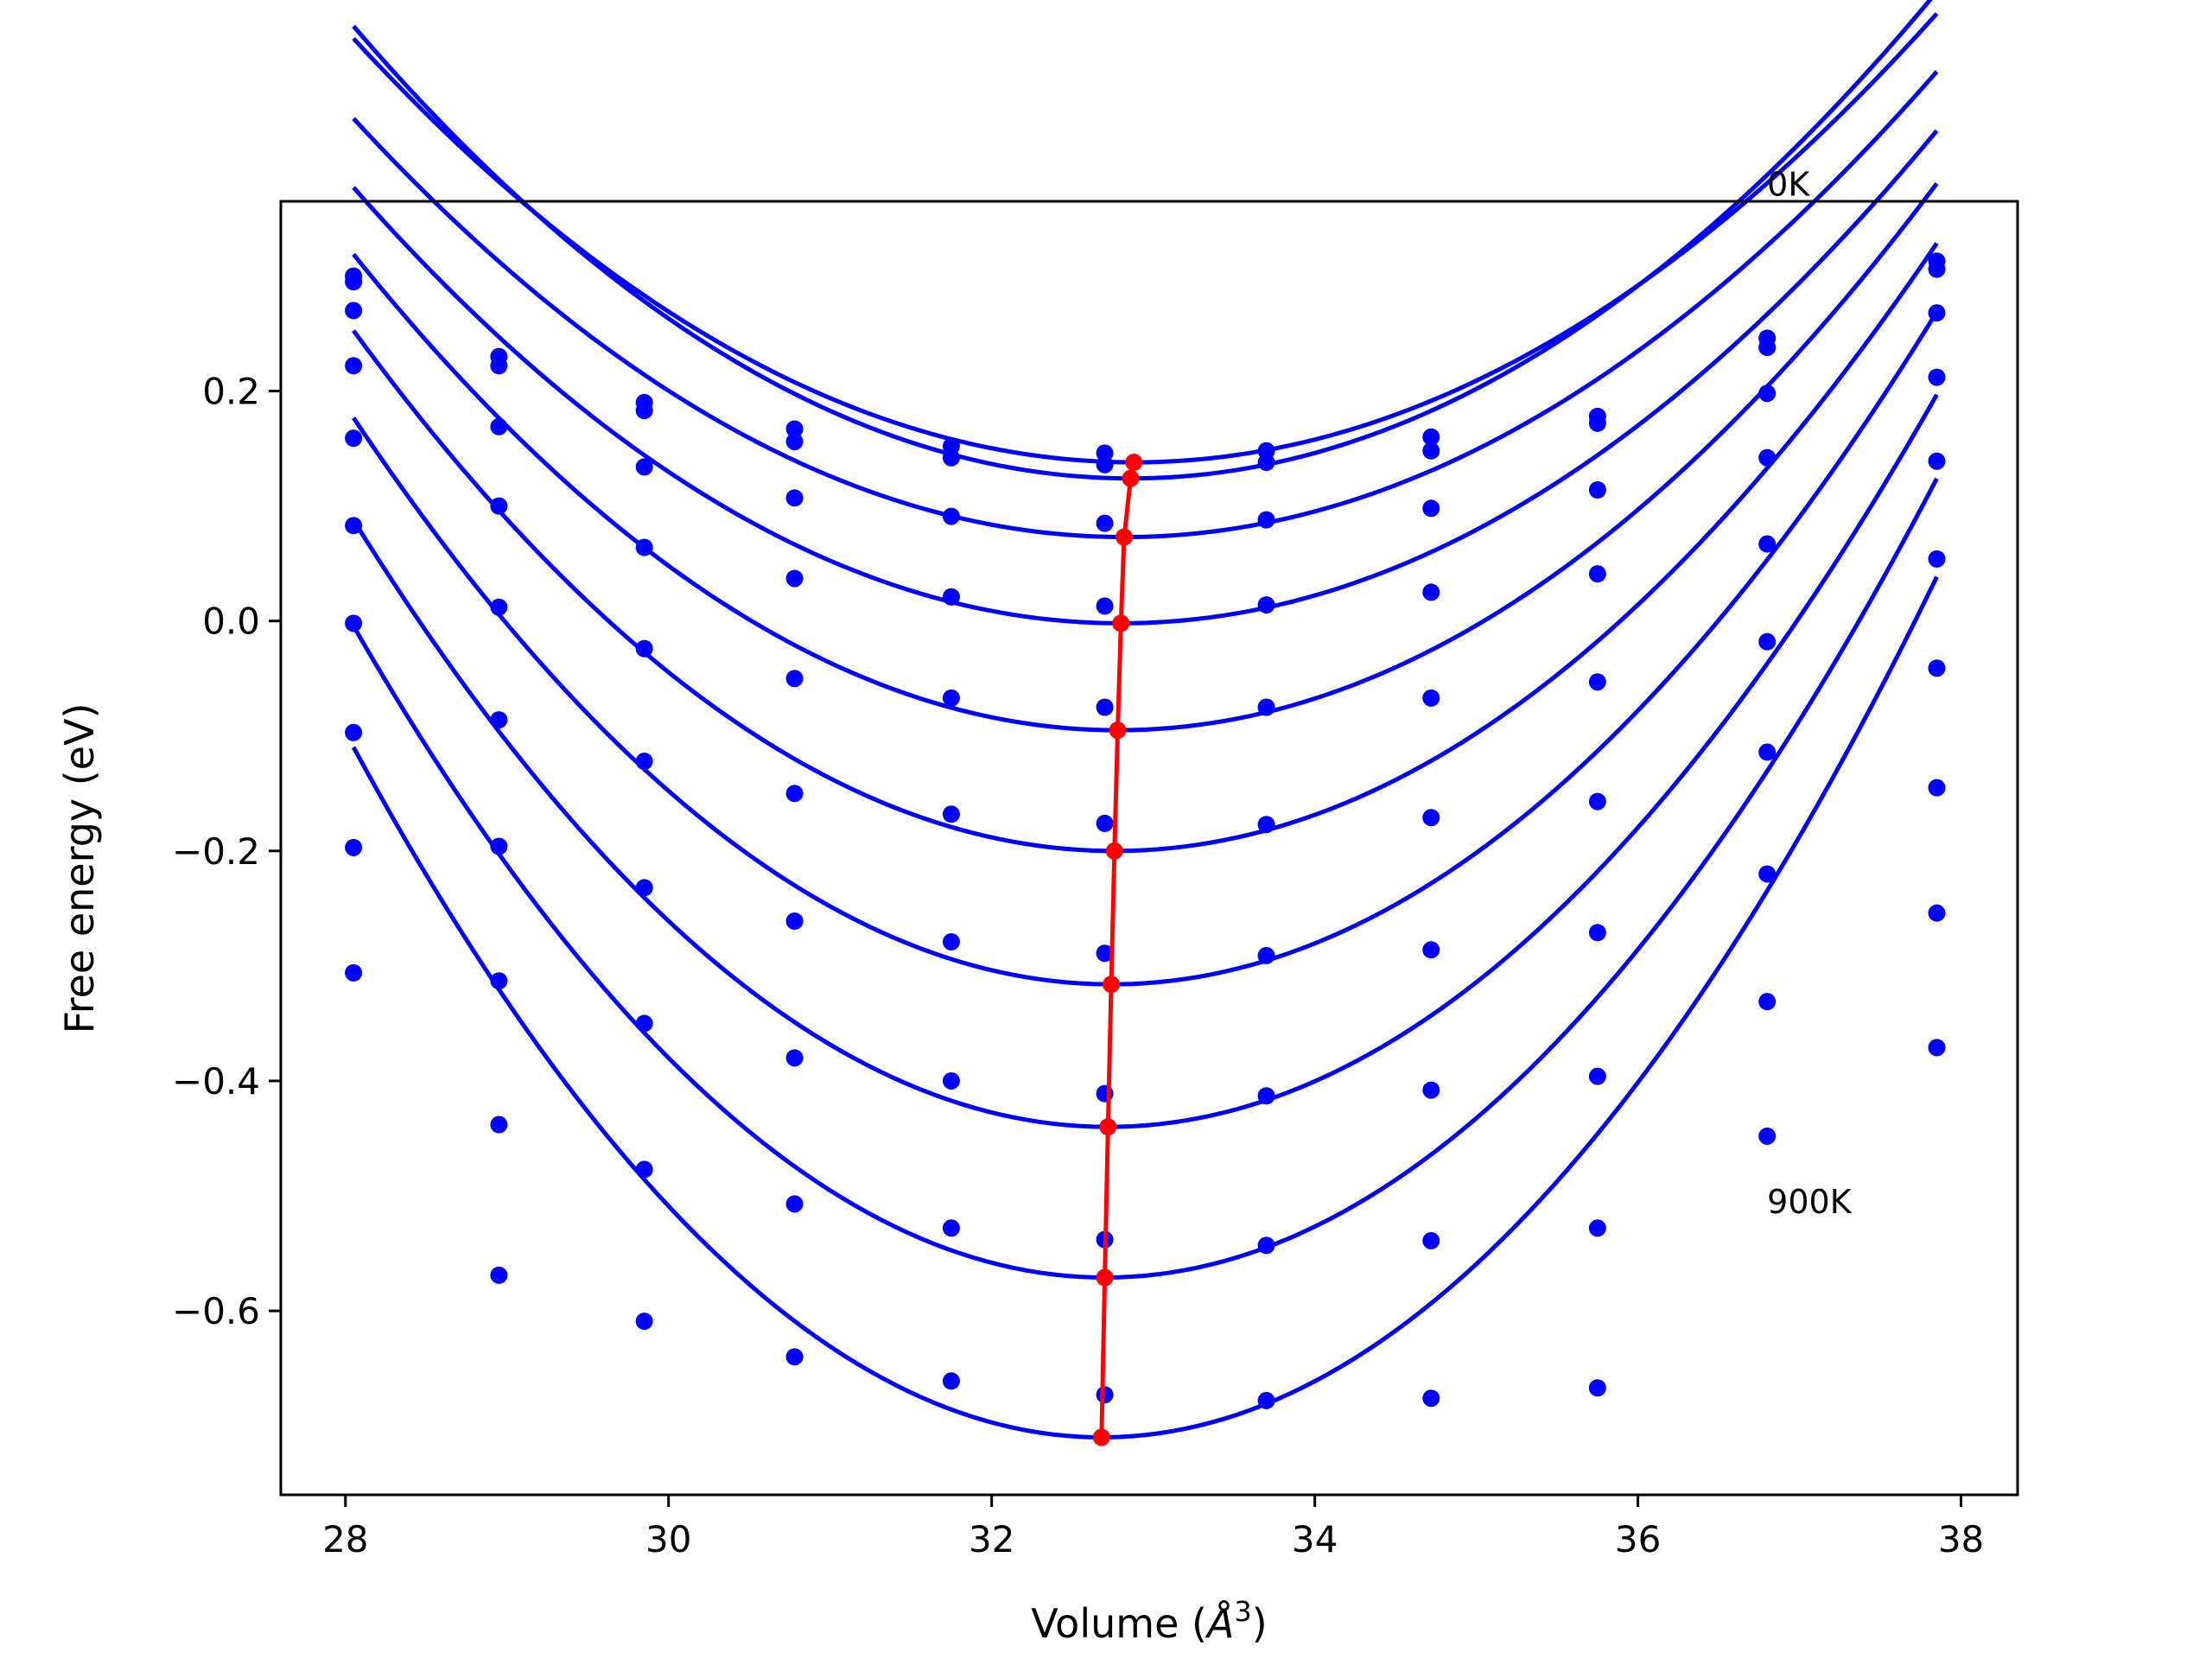  I want to click on minimum-line, so click(1117, 949).